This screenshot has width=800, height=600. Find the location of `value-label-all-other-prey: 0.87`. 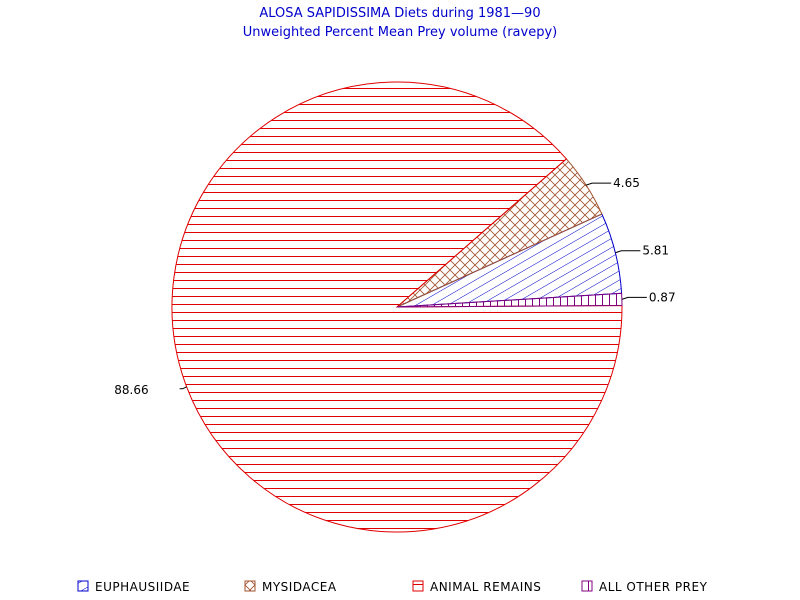

value-label-all-other-prey: 0.87 is located at coordinates (662, 297).